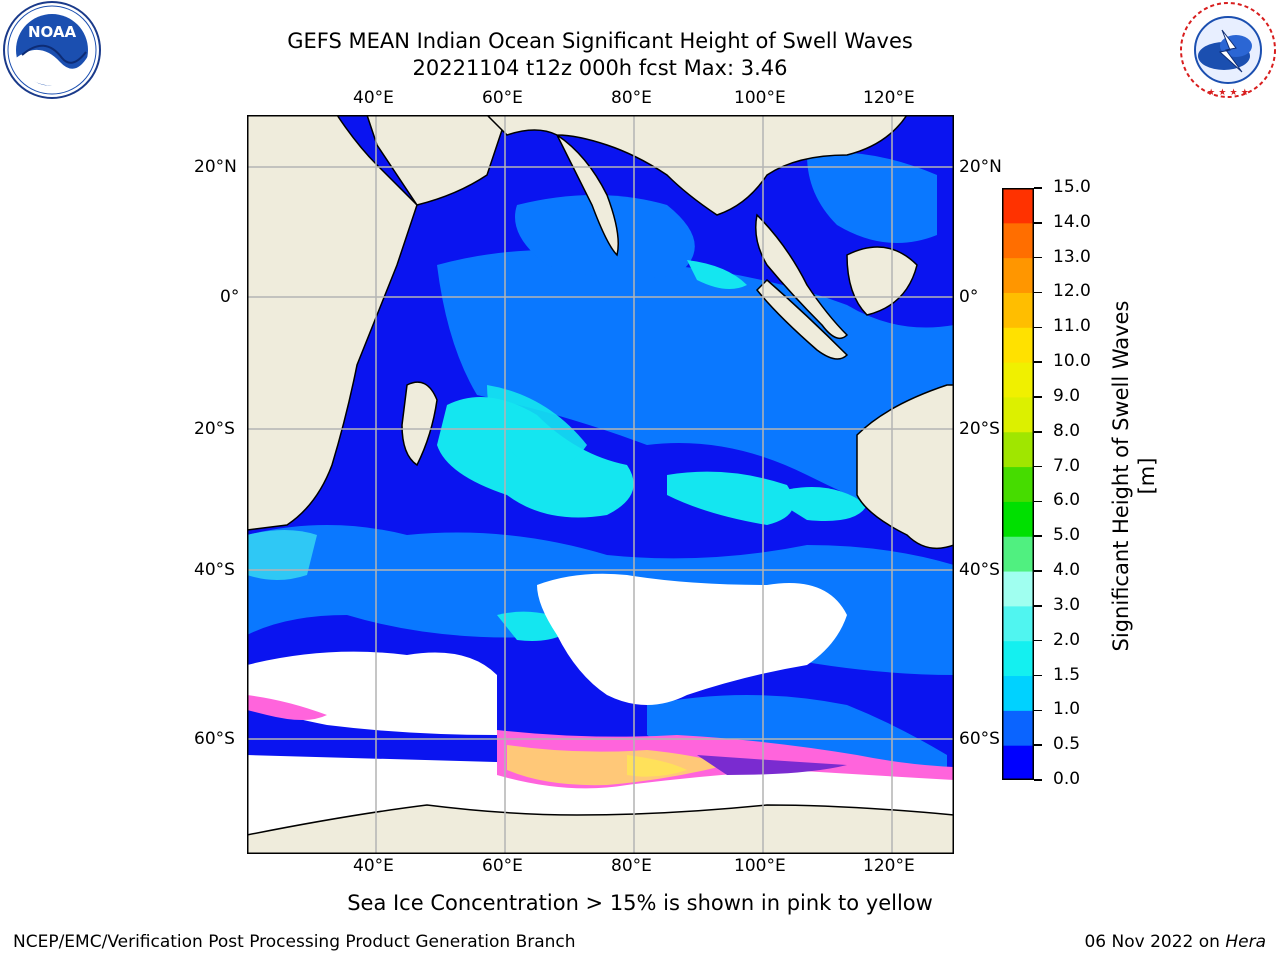 The image size is (1280, 960). What do you see at coordinates (1072, 256) in the screenshot?
I see `colorbar-tick-label: 13.0` at bounding box center [1072, 256].